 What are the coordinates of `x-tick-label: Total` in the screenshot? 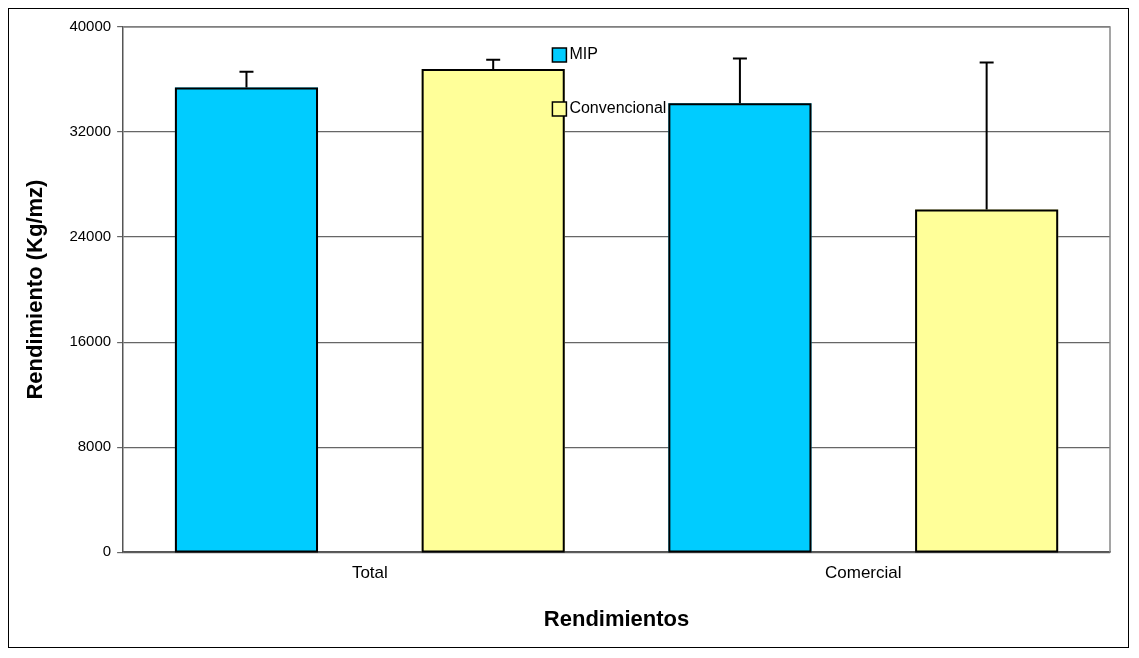 It's located at (369, 573).